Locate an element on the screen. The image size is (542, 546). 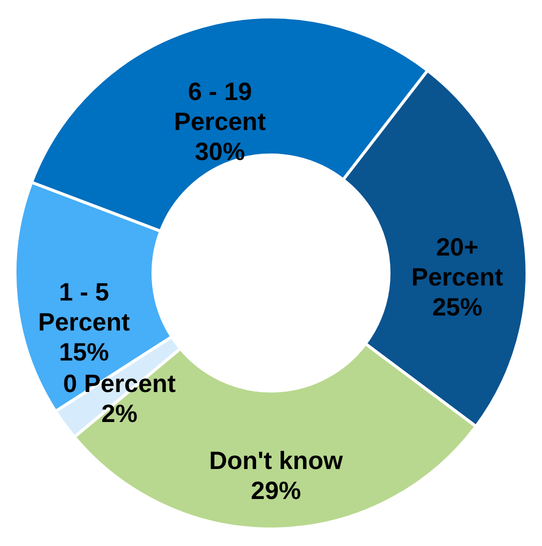
data-label: 25% is located at coordinates (457, 308).